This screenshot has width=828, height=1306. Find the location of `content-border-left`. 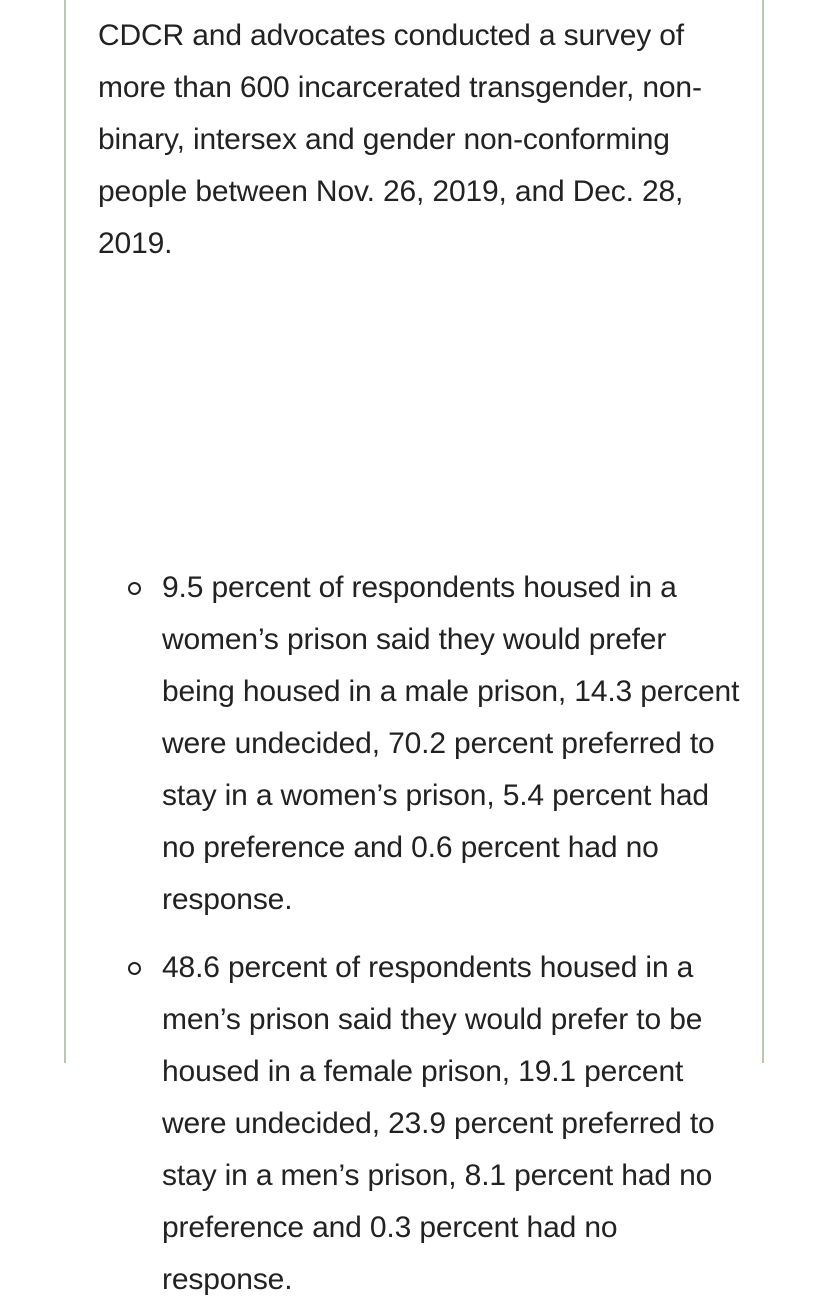

content-border-left is located at coordinates (65, 531).